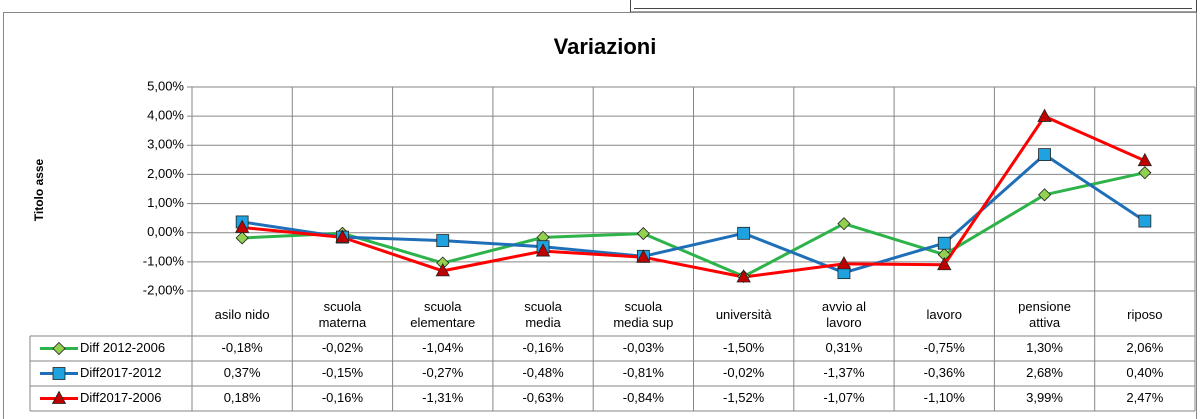  I want to click on y-tick-label: 1,00%, so click(165, 202).